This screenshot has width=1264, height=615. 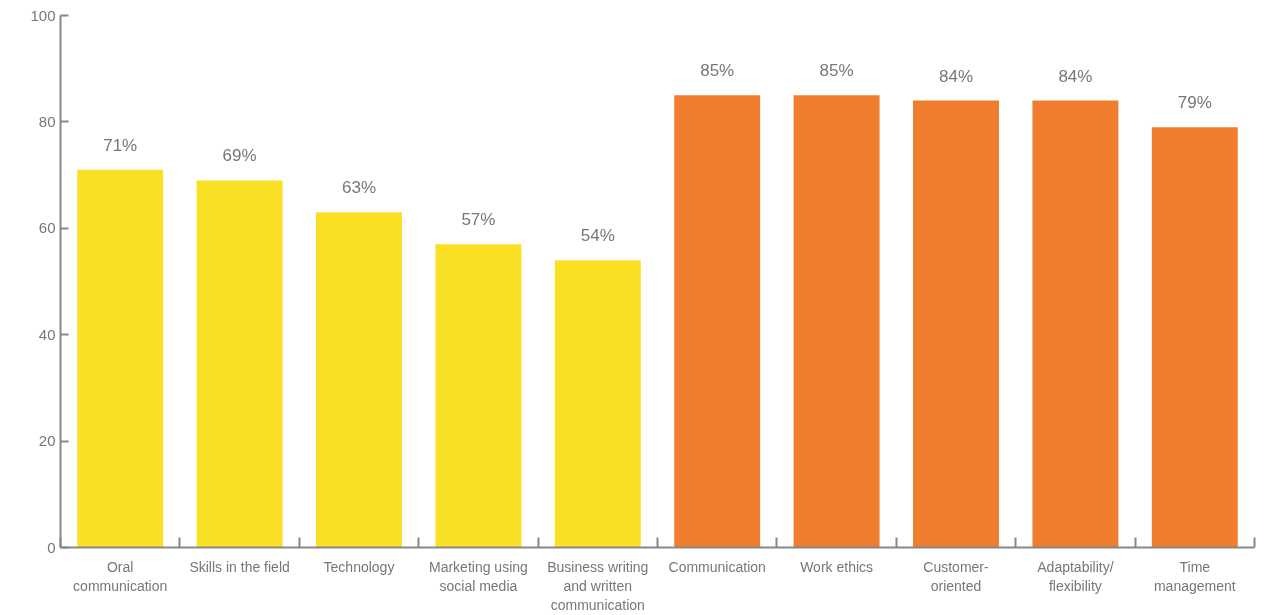 I want to click on data-label: 79%, so click(x=1194, y=103).